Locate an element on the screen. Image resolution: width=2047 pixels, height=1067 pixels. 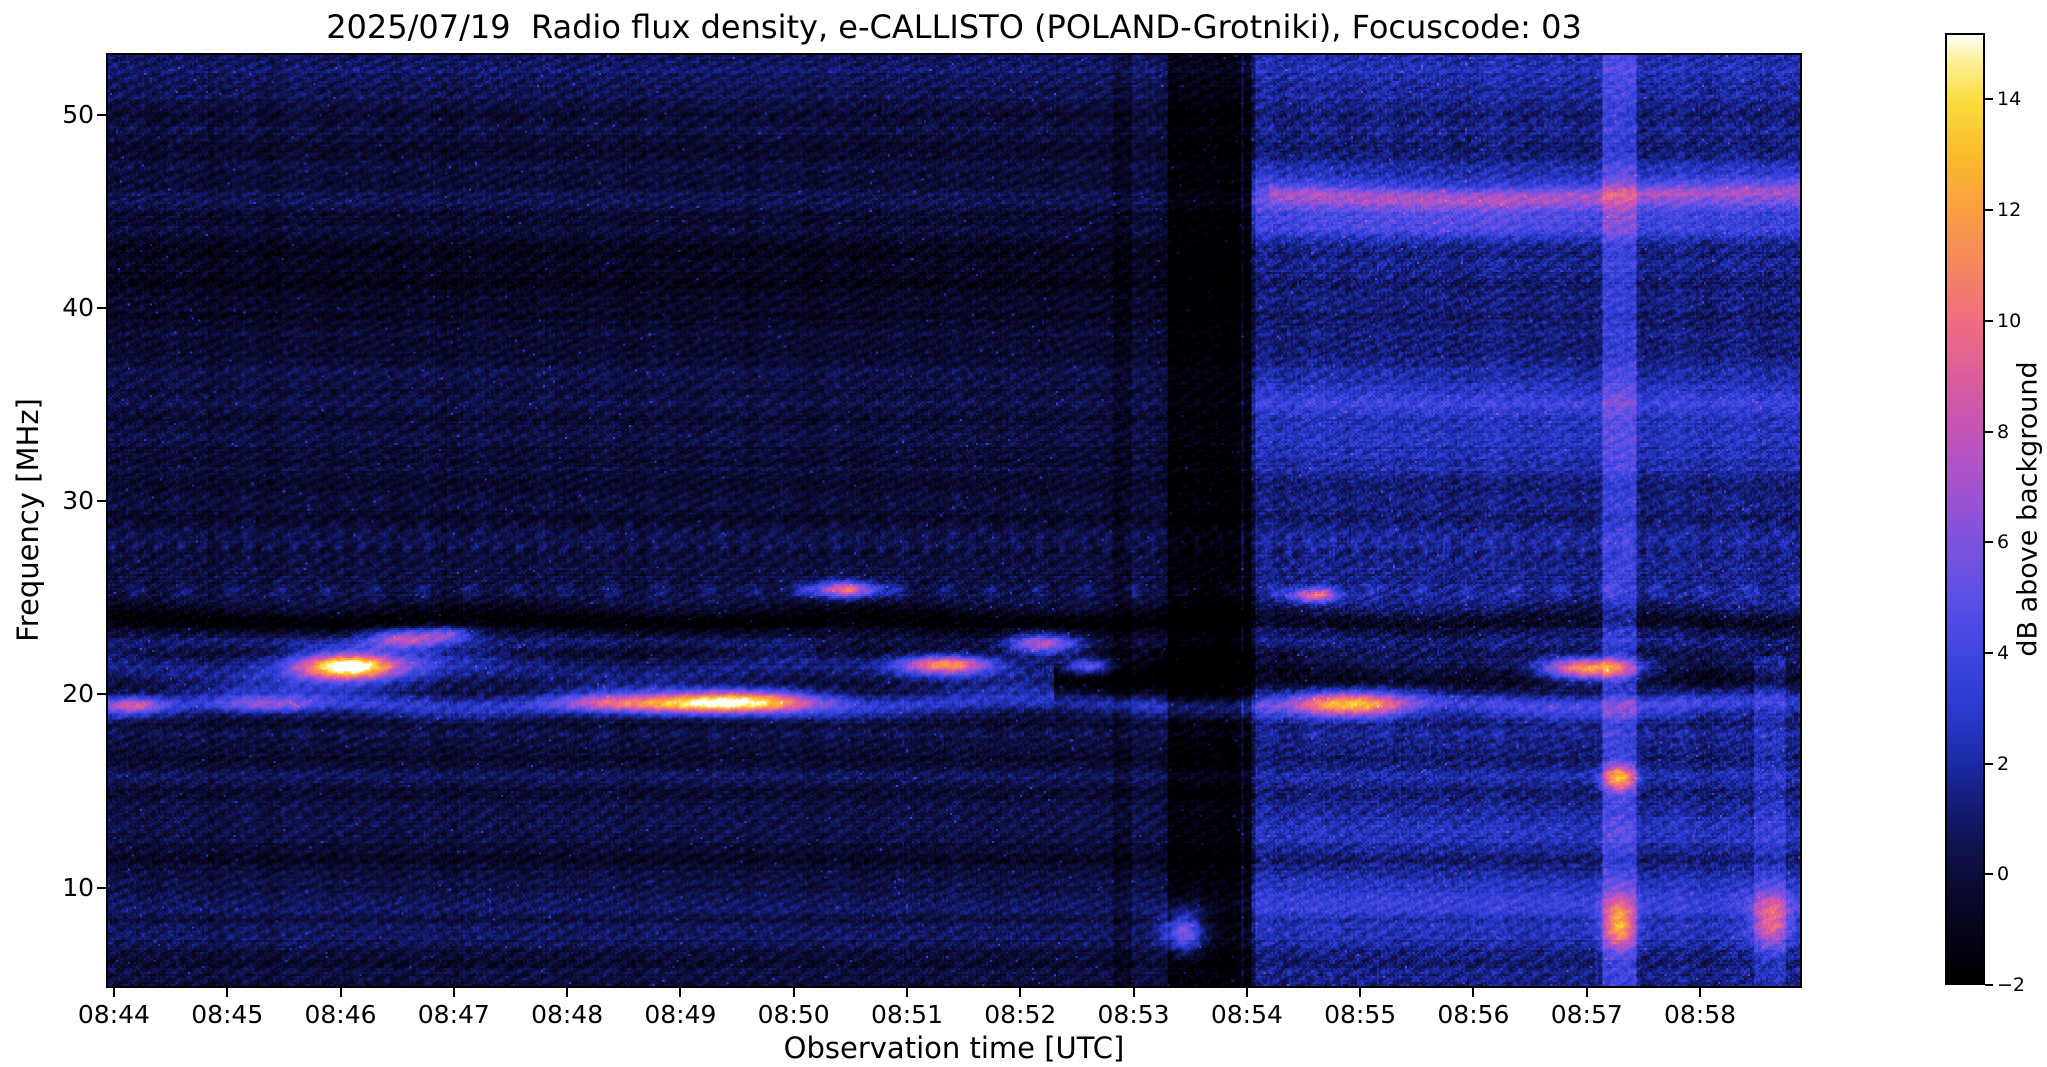
y-tick-label: 40 is located at coordinates (78, 307).